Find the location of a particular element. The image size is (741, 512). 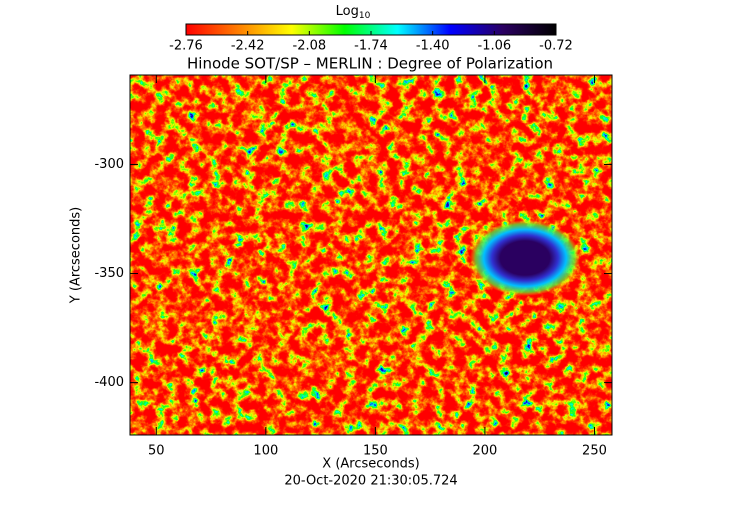

colorbar-tick-label: -0.72 is located at coordinates (556, 46).